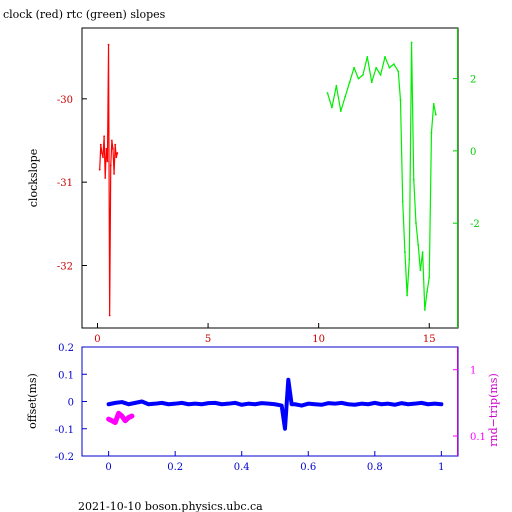 This screenshot has width=512, height=512. I want to click on upper-y-tick-label: -31, so click(65, 183).